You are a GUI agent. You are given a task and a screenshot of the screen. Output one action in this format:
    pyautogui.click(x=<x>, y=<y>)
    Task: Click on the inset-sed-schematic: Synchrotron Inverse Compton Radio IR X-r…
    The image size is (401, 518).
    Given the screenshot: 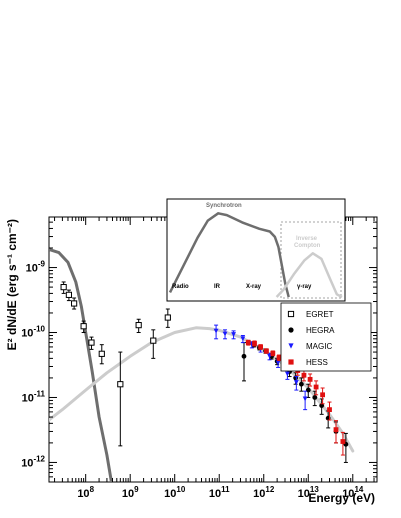 What is the action you would take?
    pyautogui.click(x=256, y=250)
    